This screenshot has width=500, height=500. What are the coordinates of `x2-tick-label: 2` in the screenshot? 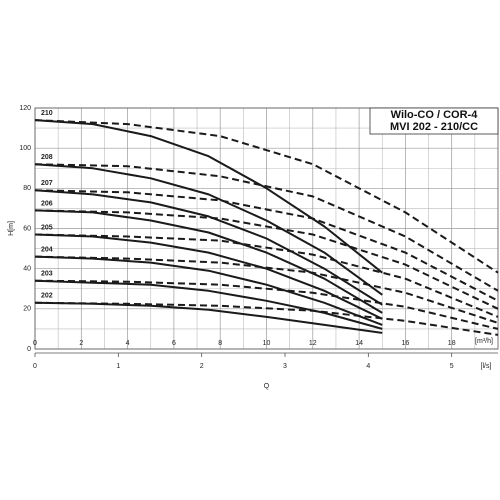 It's located at (202, 366).